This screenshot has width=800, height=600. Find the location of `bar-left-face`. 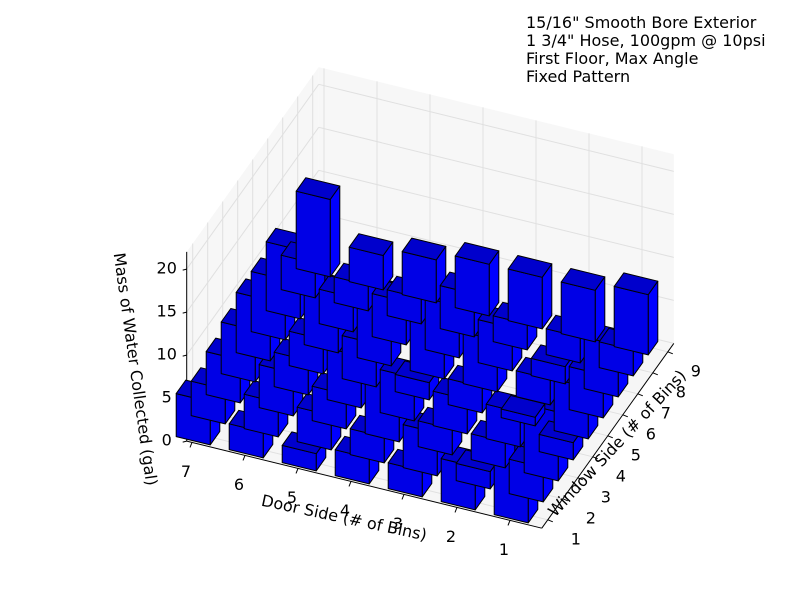

bar-left-face is located at coordinates (335, 231).